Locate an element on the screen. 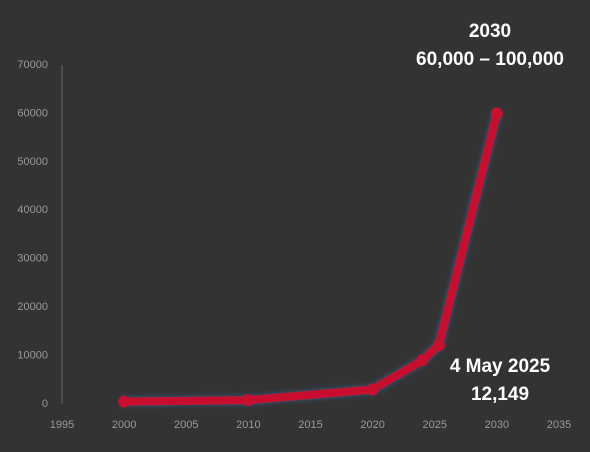  x-tick-label: 2000 is located at coordinates (124, 425).